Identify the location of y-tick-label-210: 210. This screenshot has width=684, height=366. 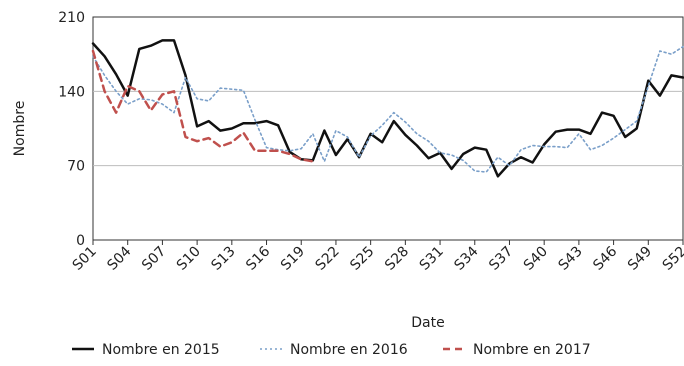
(71, 18).